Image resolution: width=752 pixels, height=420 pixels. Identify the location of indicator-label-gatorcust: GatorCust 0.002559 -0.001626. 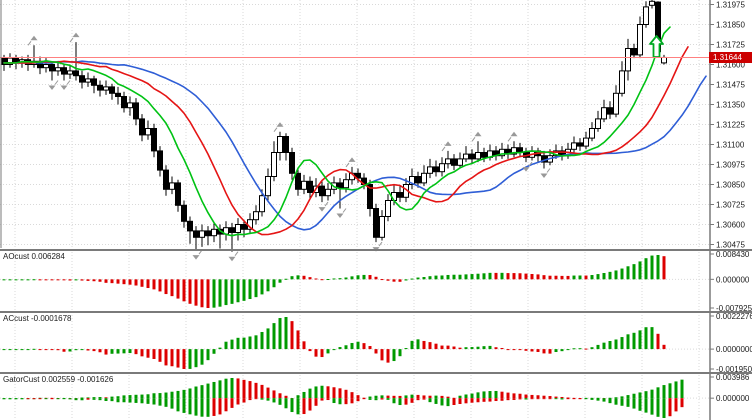
(58, 379).